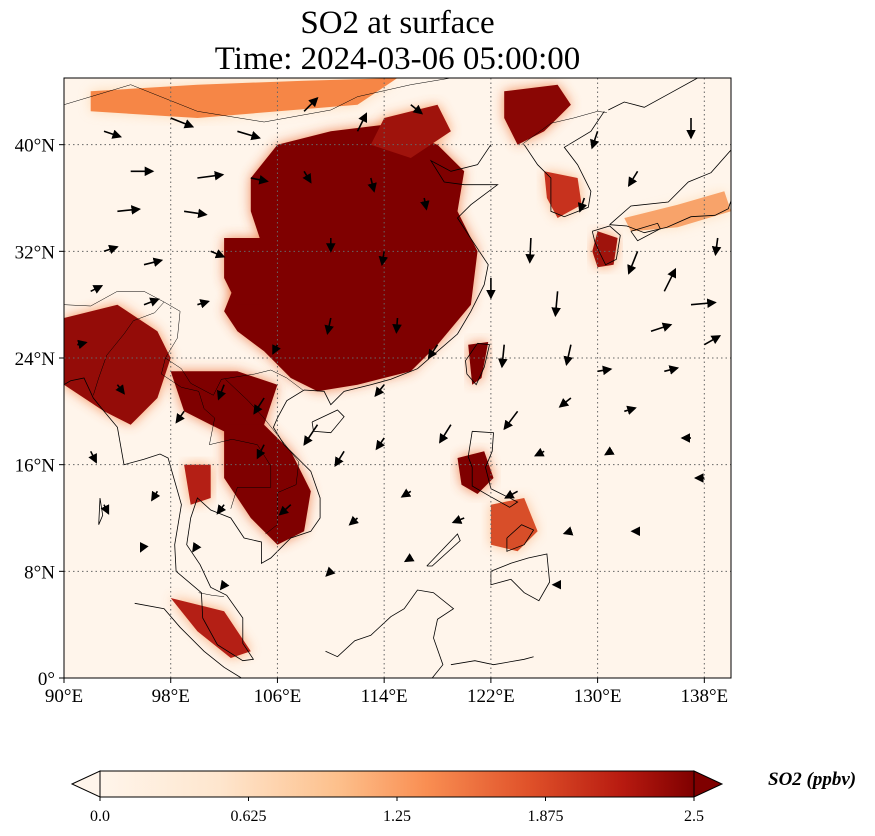  I want to click on lon-tick-label: 122°E, so click(491, 696).